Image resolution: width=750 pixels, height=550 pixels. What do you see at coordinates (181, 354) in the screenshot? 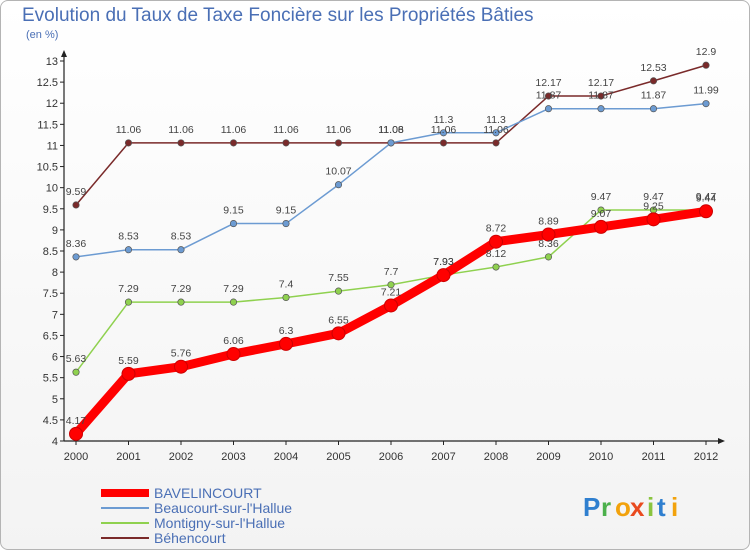
I see `data-label: 5.76` at bounding box center [181, 354].